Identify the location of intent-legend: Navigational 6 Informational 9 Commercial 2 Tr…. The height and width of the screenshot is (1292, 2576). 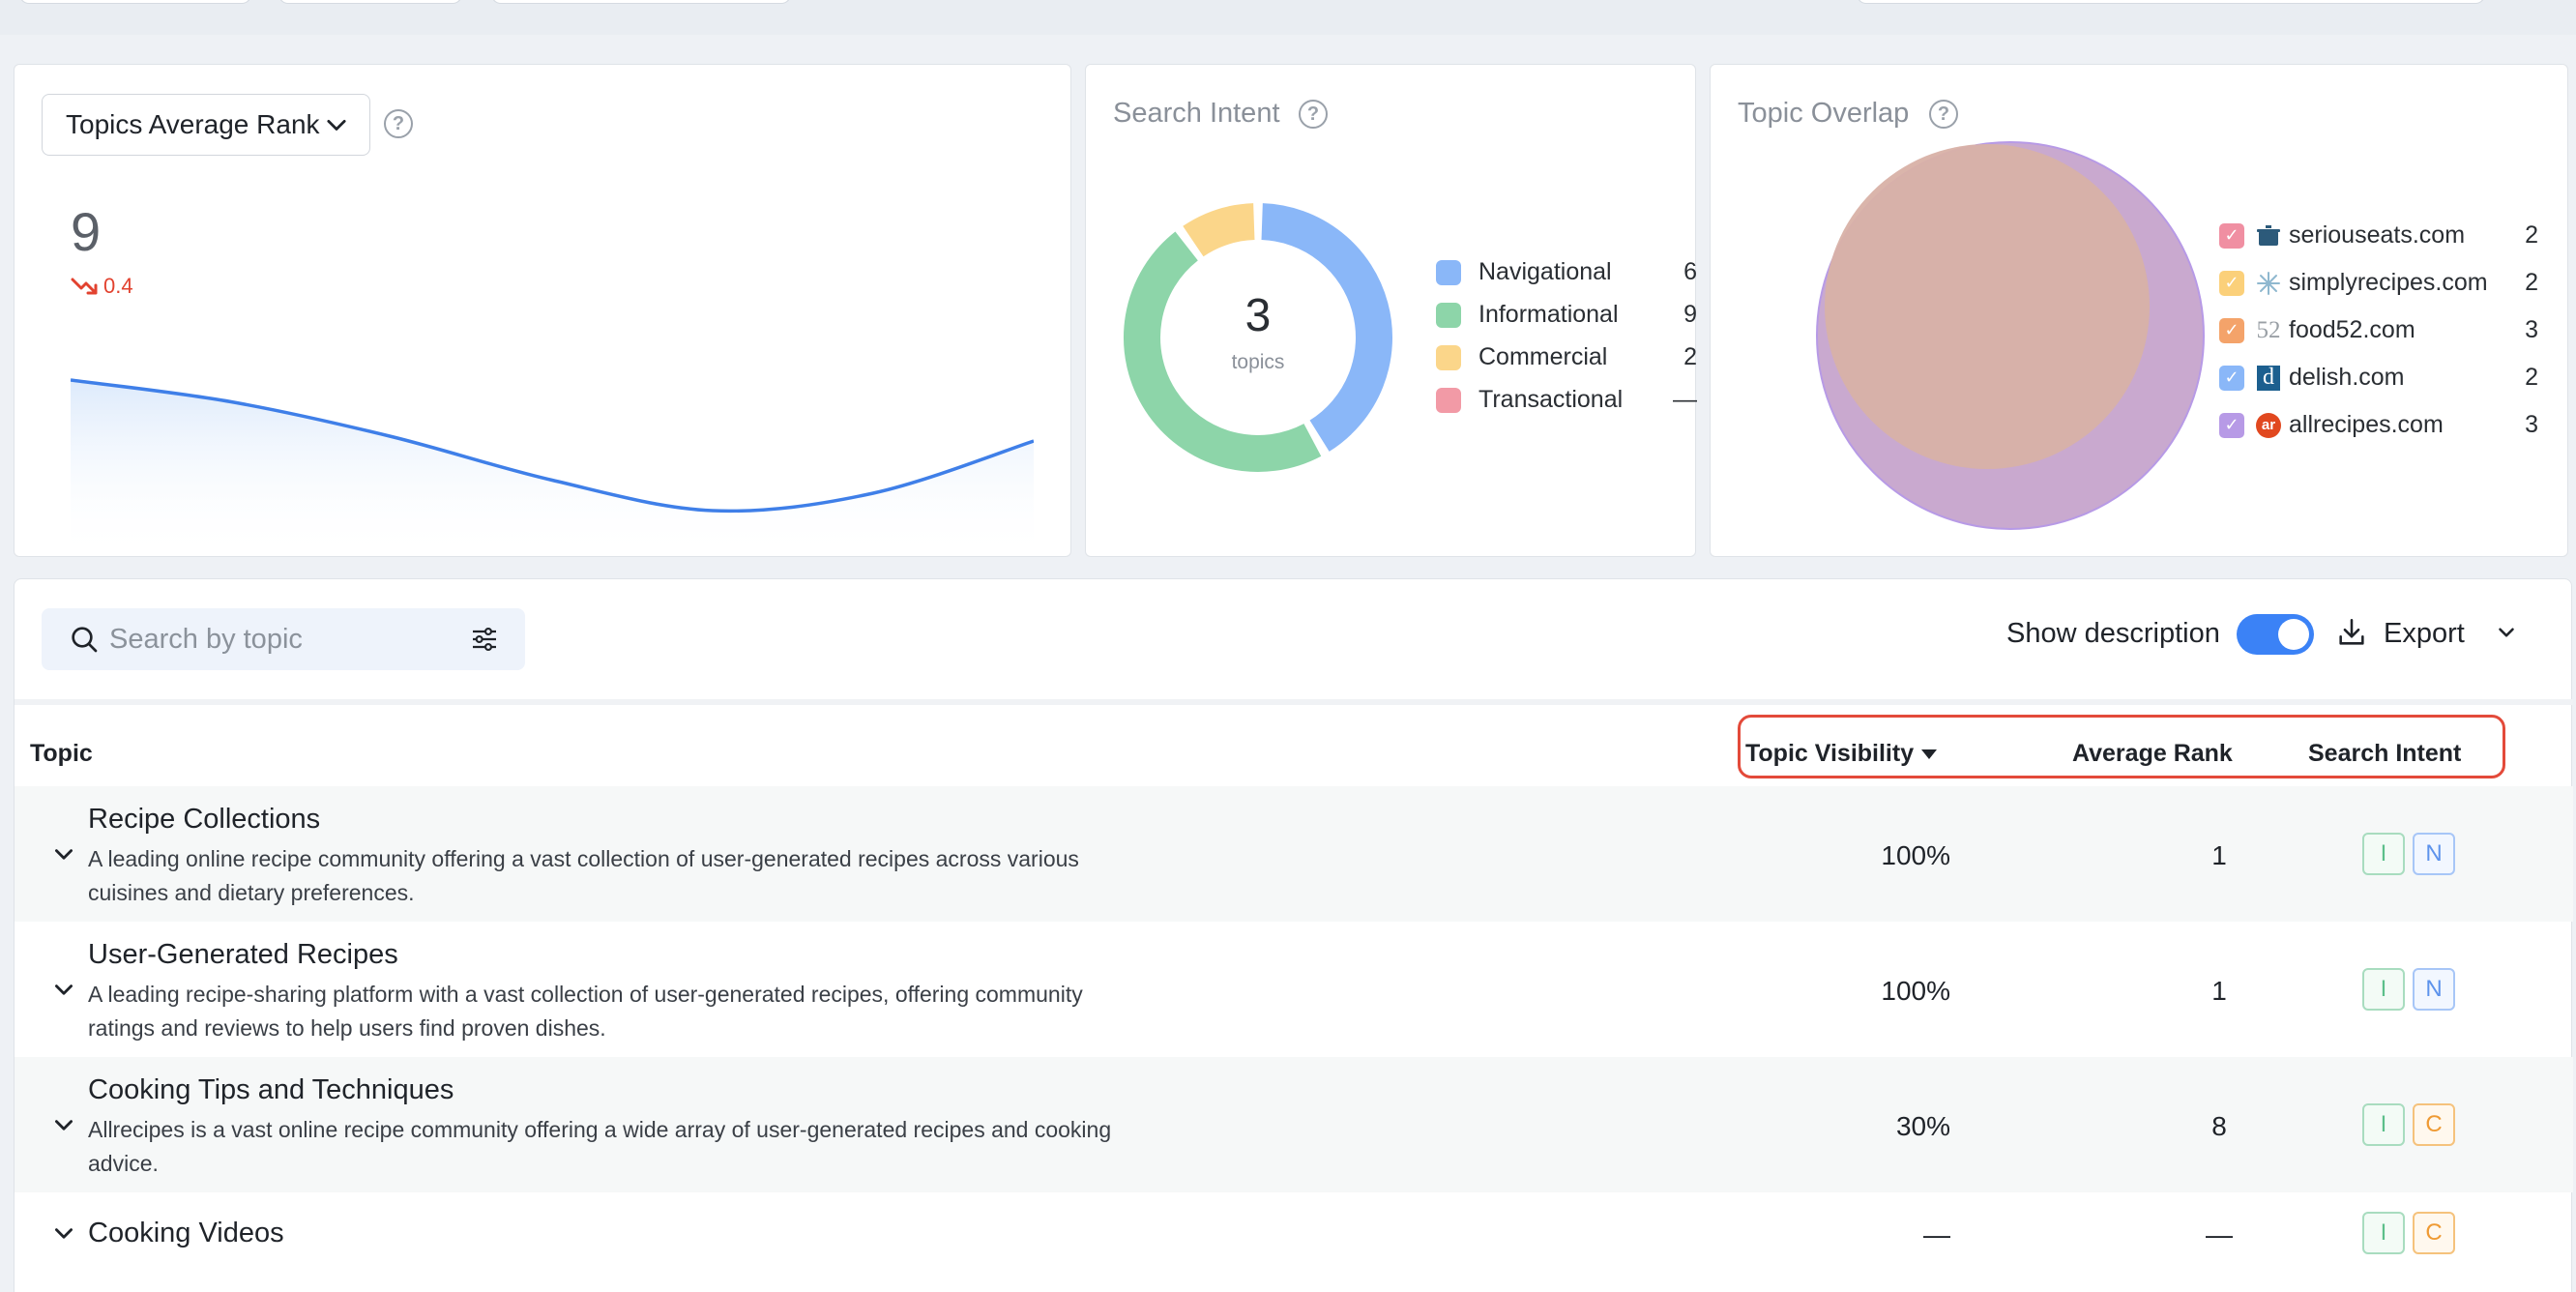
(1566, 345).